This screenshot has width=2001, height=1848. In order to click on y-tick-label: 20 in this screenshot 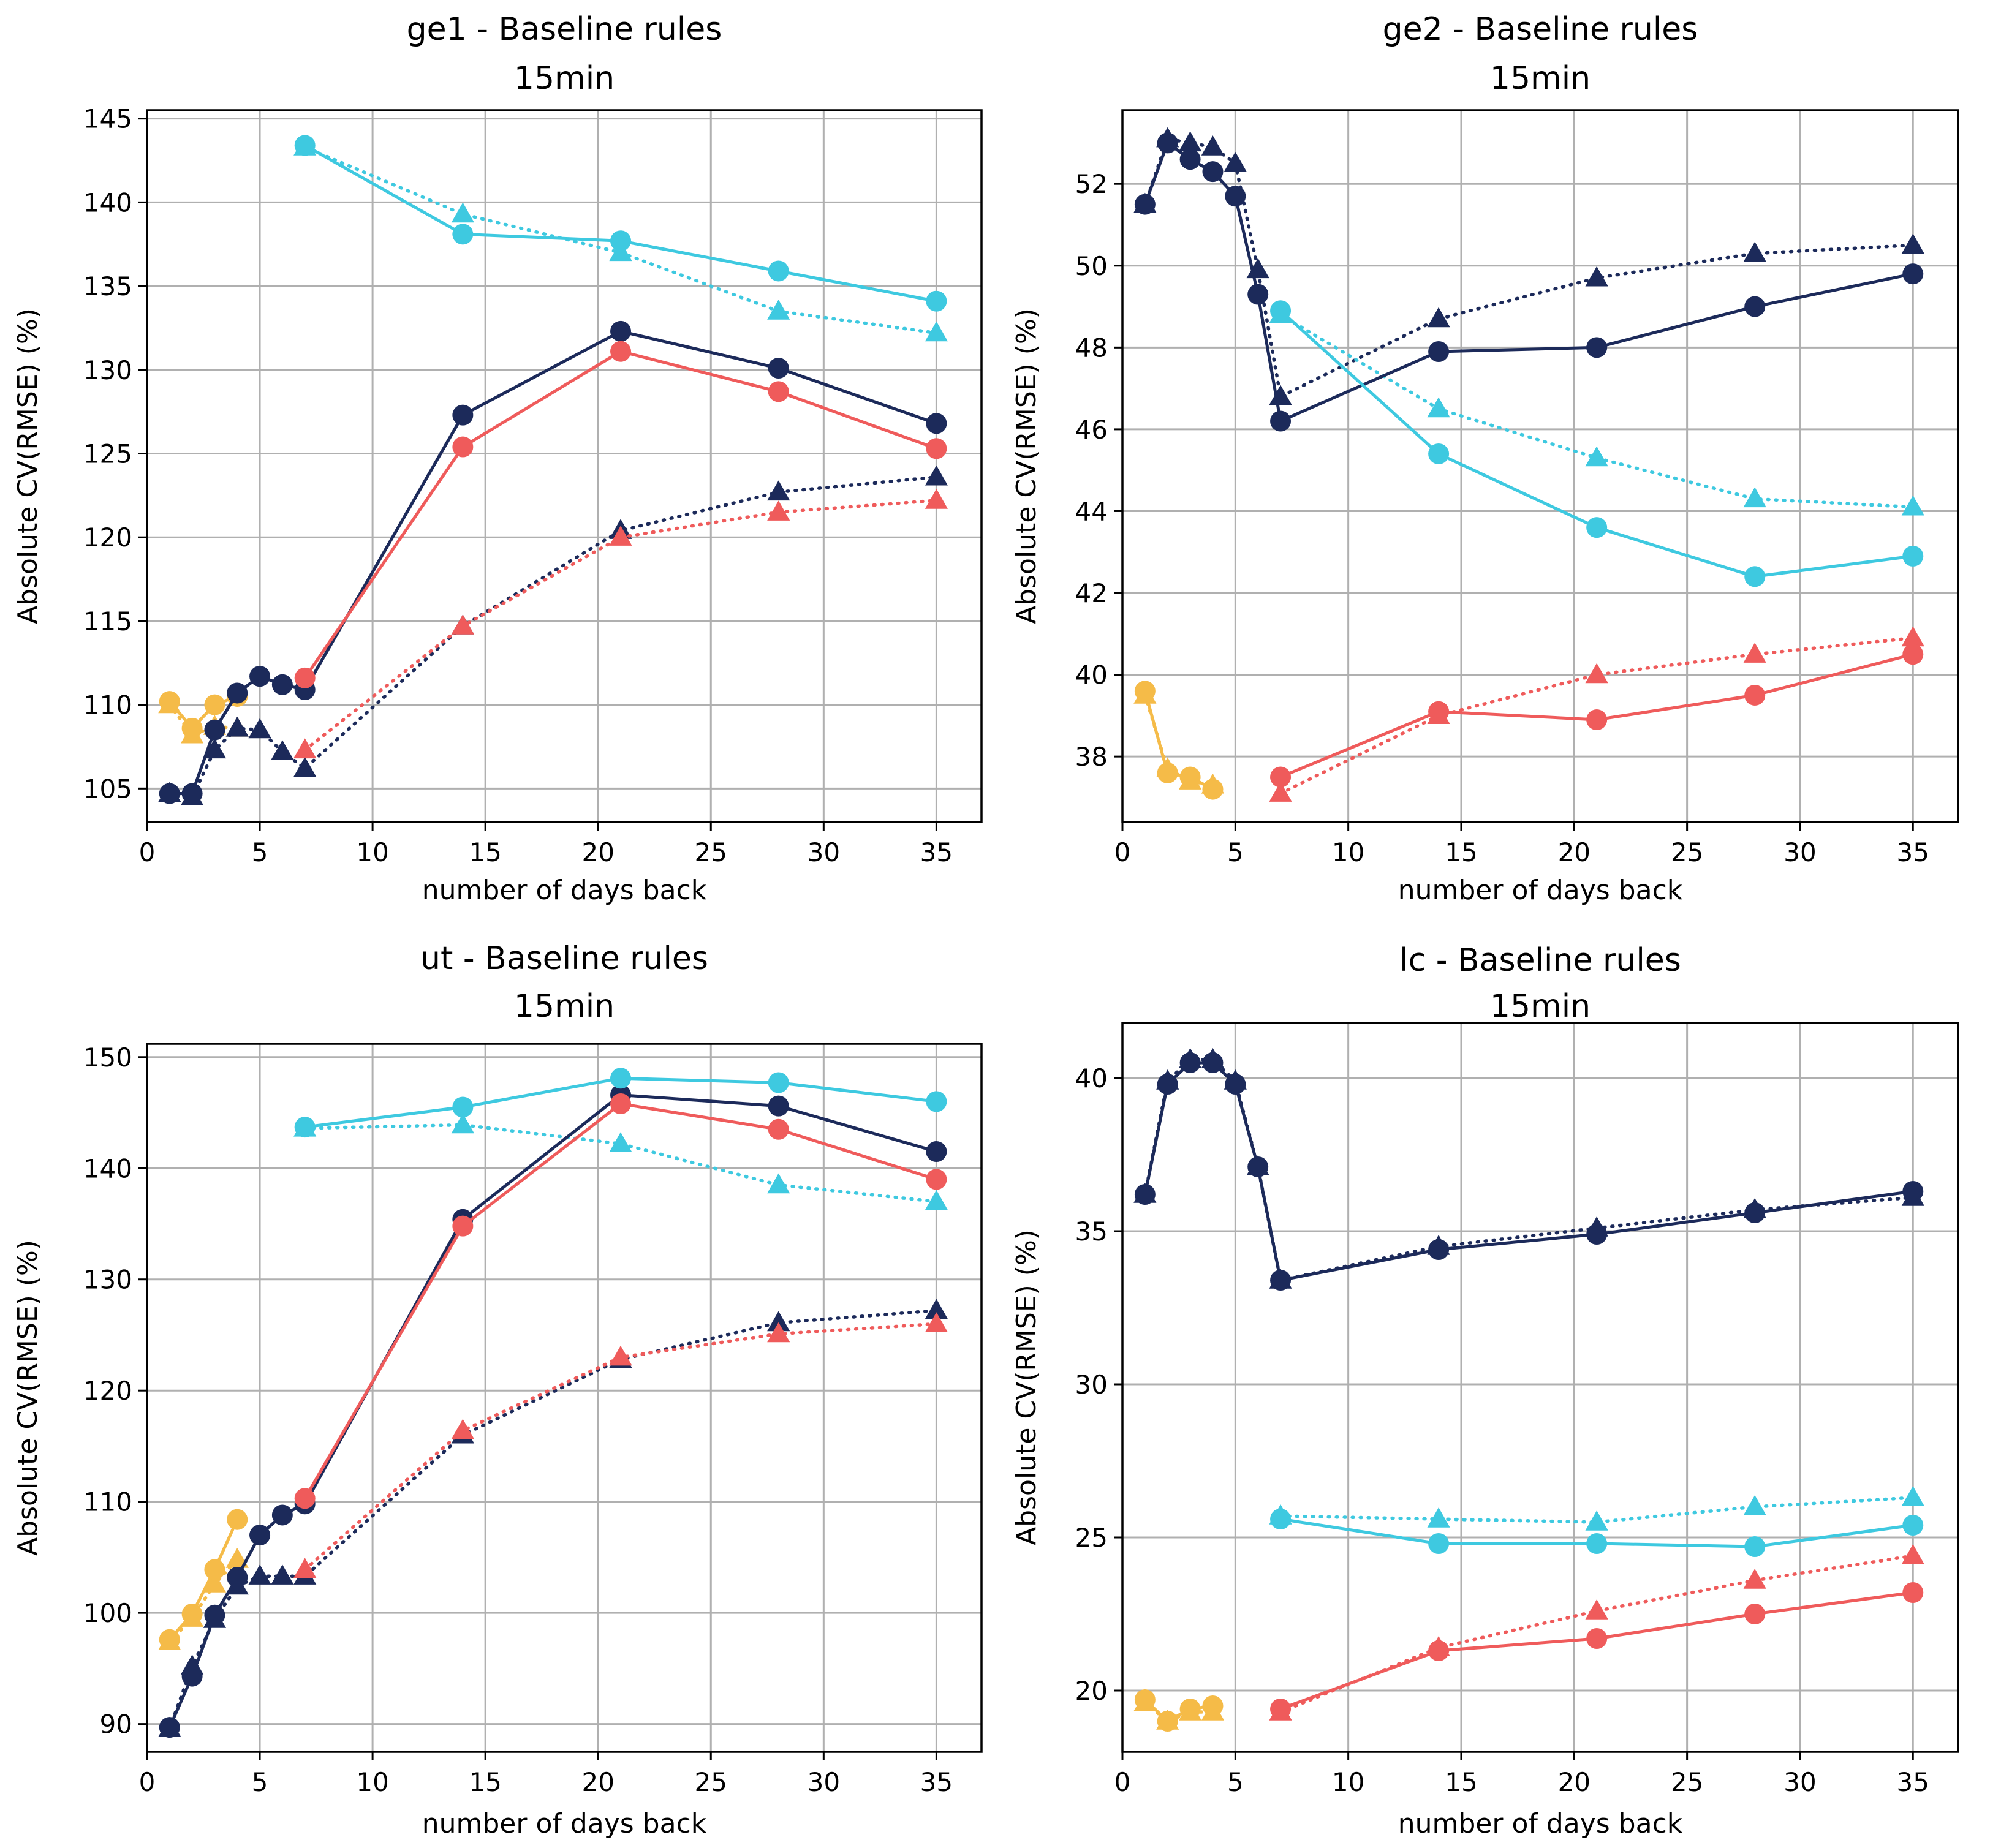, I will do `click(1091, 1691)`.